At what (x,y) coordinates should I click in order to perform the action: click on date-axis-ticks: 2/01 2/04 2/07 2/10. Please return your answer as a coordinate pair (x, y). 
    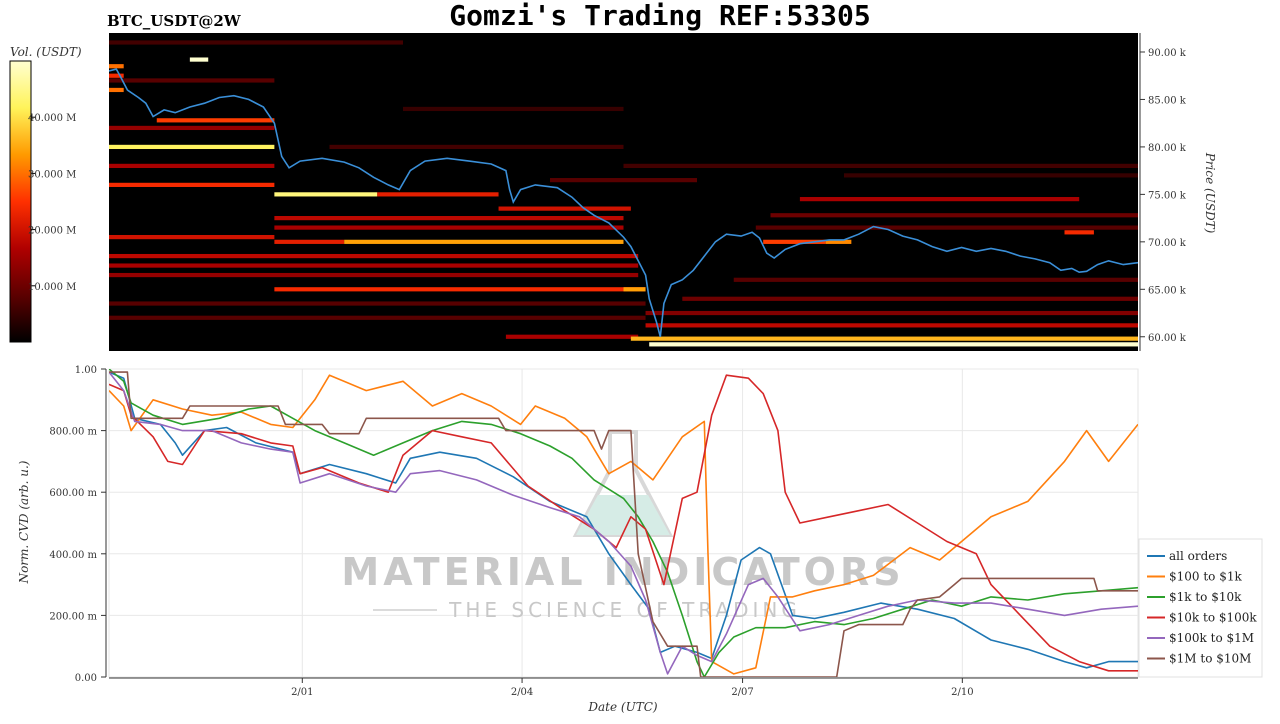
    Looking at the image, I should click on (623, 687).